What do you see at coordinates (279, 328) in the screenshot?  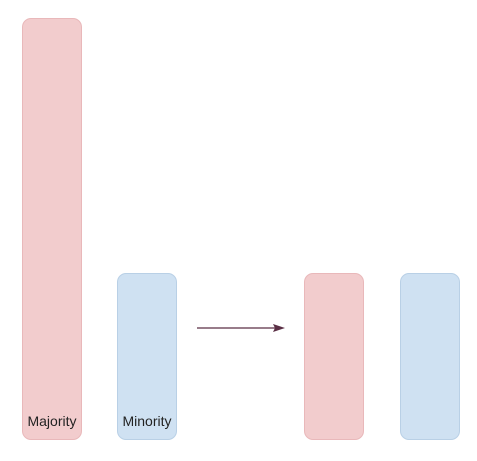 I see `arrow-head` at bounding box center [279, 328].